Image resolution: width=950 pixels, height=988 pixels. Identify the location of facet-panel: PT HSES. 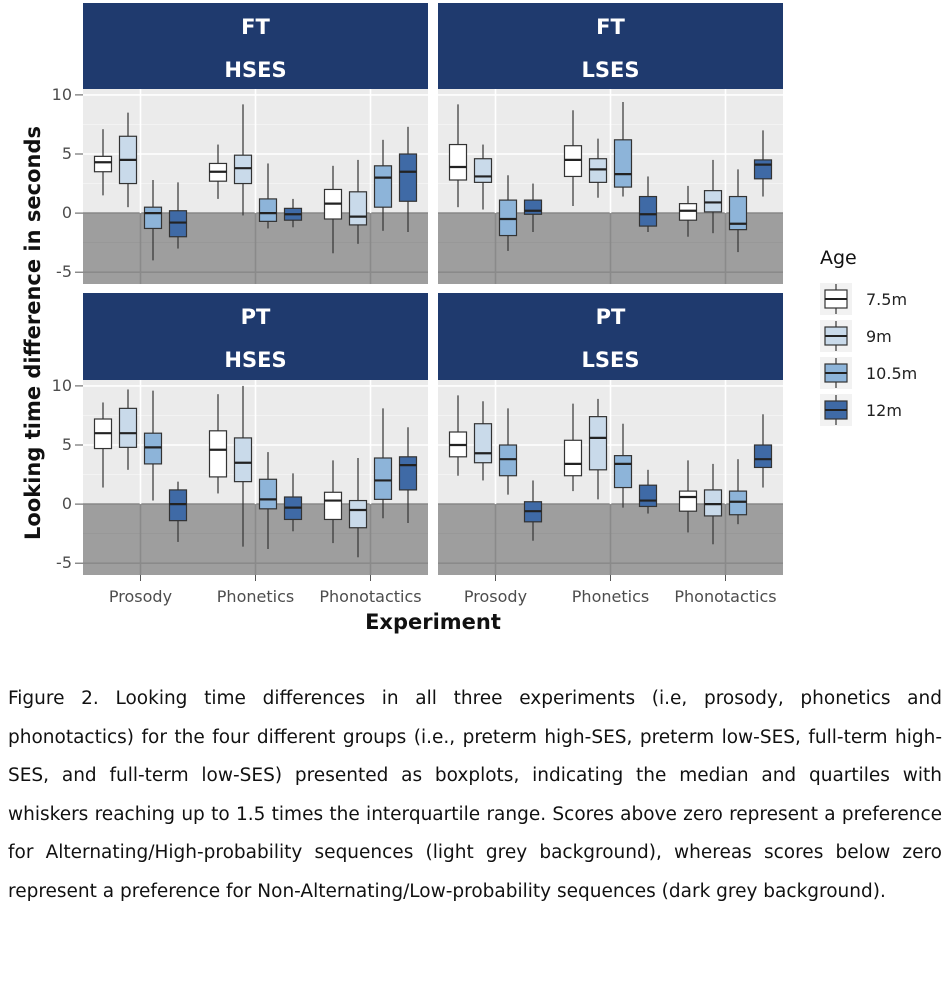
(255, 434).